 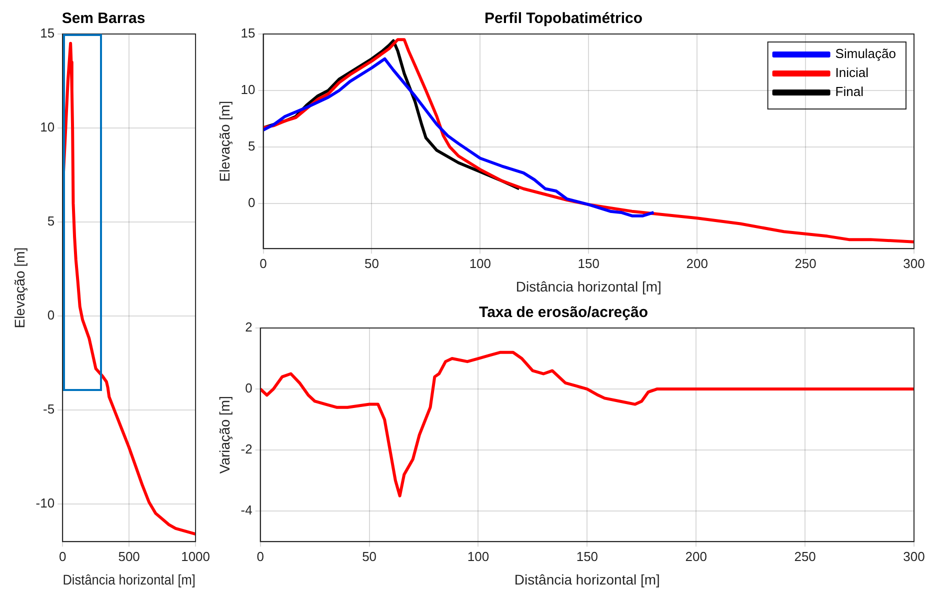 What do you see at coordinates (45, 503) in the screenshot?
I see `y-tick-label: -10` at bounding box center [45, 503].